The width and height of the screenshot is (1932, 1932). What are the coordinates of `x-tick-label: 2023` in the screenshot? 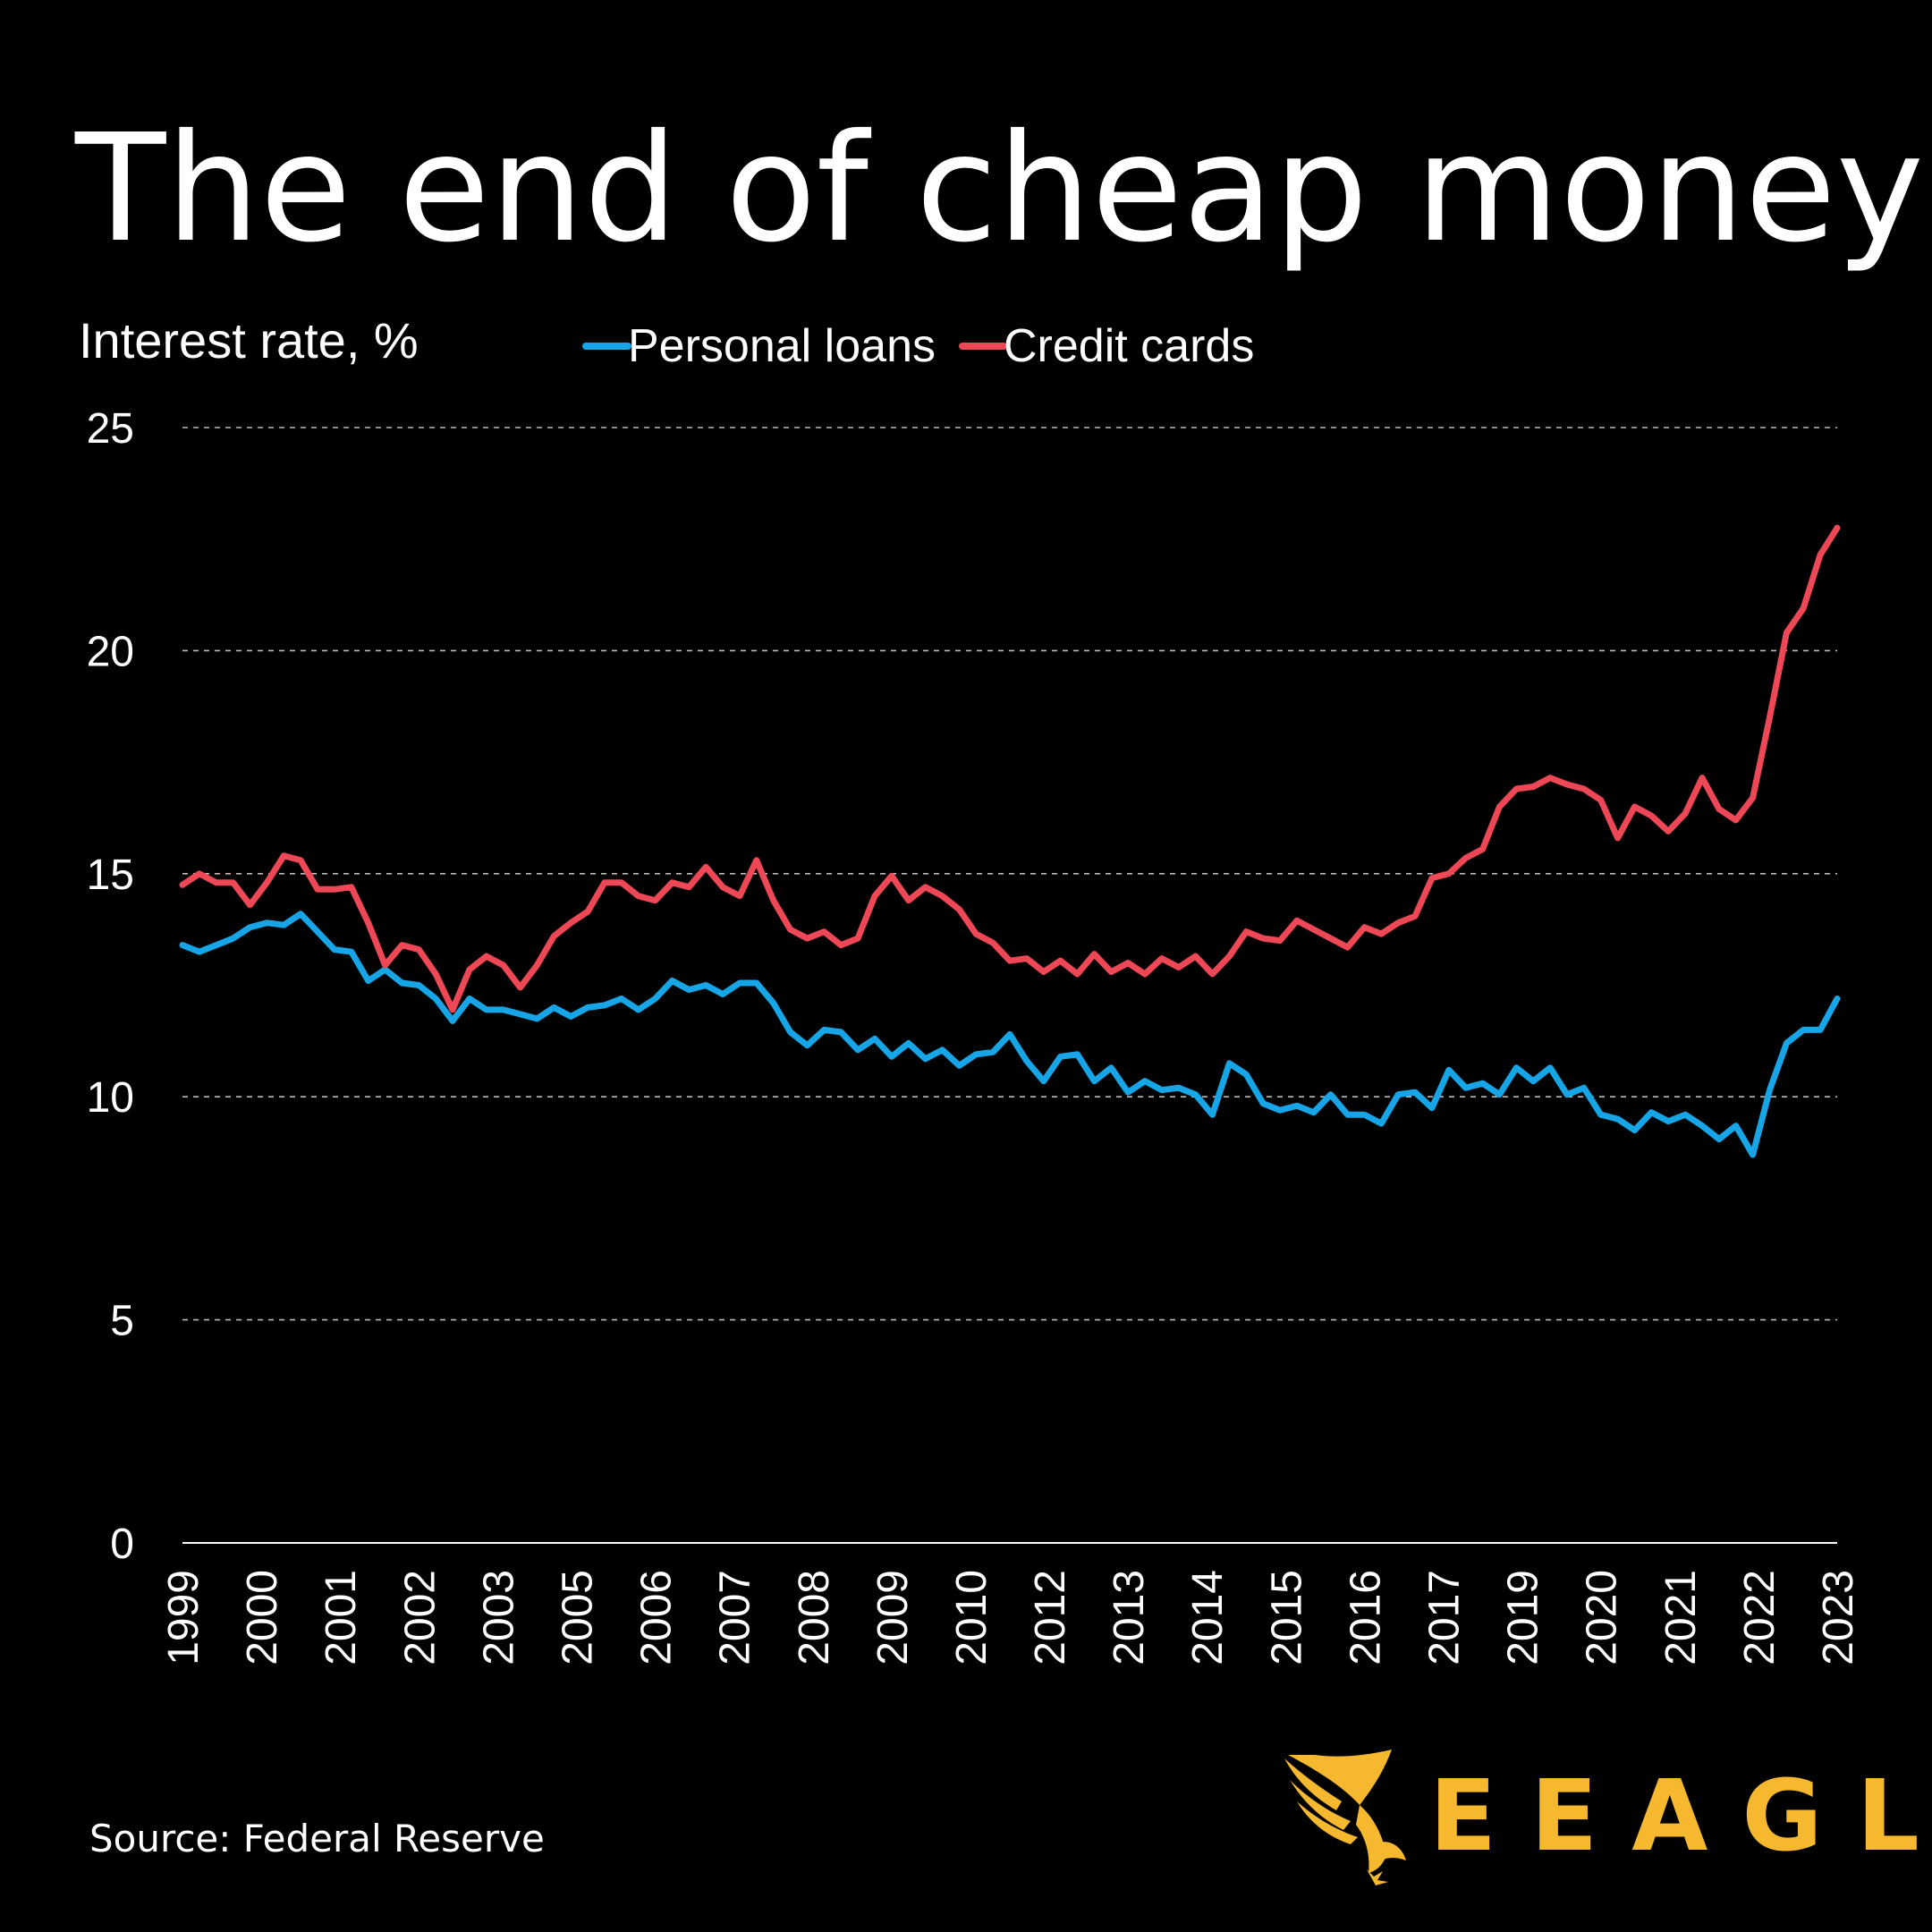 It's located at (1838, 1617).